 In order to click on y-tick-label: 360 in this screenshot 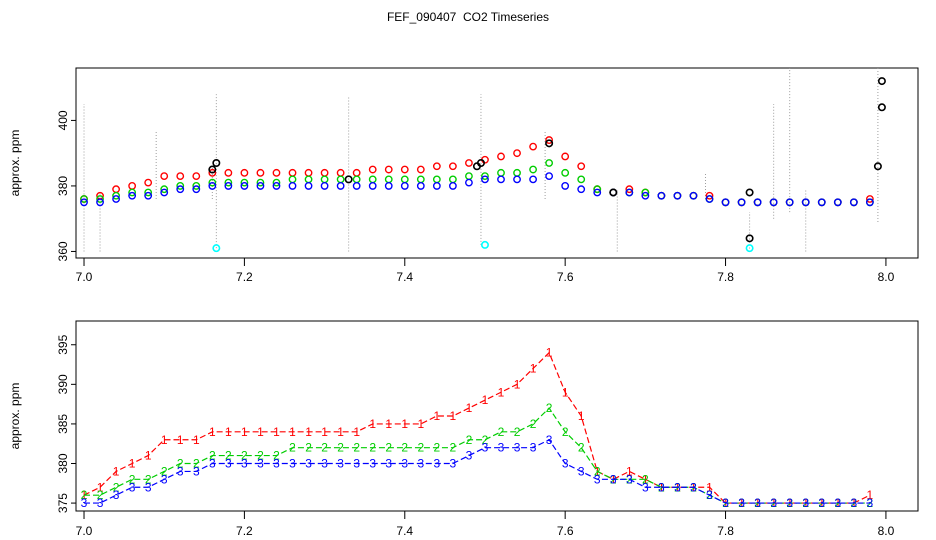, I will do `click(63, 251)`.